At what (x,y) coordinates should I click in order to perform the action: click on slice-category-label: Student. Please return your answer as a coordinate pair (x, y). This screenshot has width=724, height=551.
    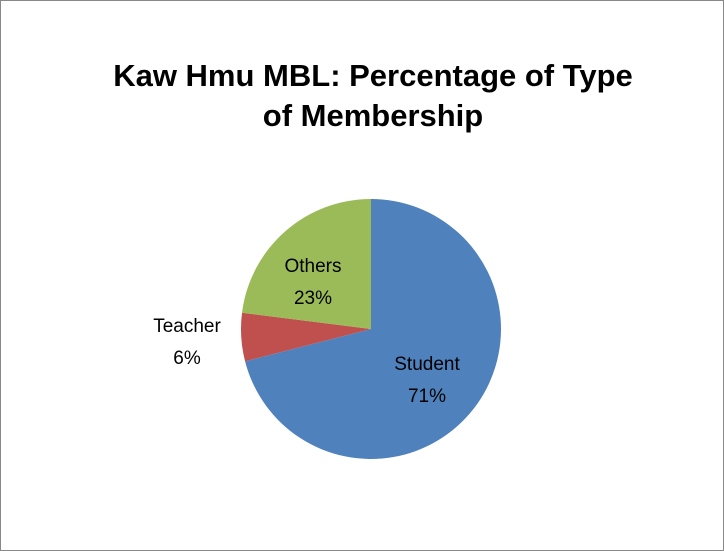
    Looking at the image, I should click on (427, 364).